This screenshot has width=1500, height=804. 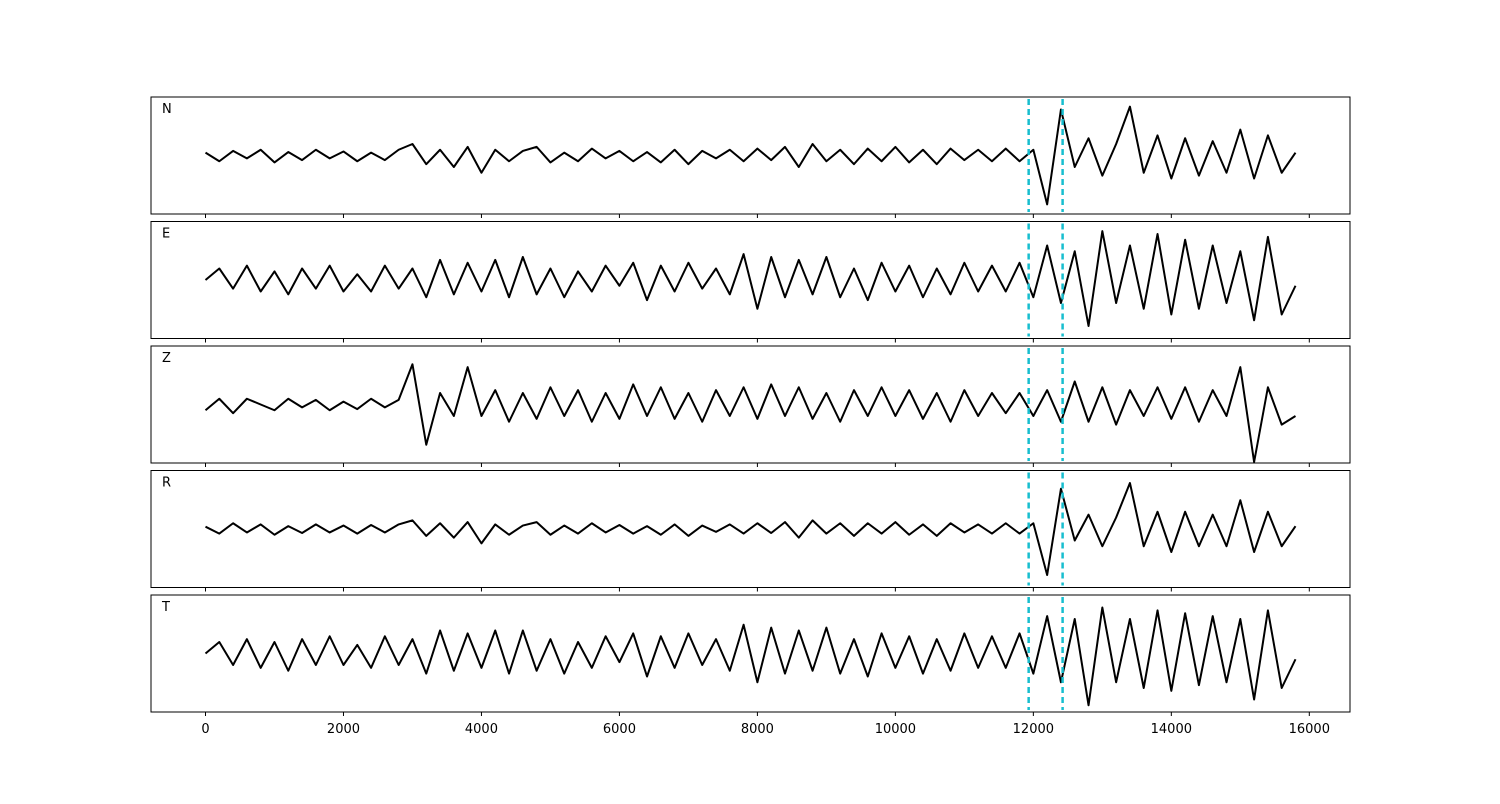 I want to click on x-tick-label: 2000, so click(x=343, y=729).